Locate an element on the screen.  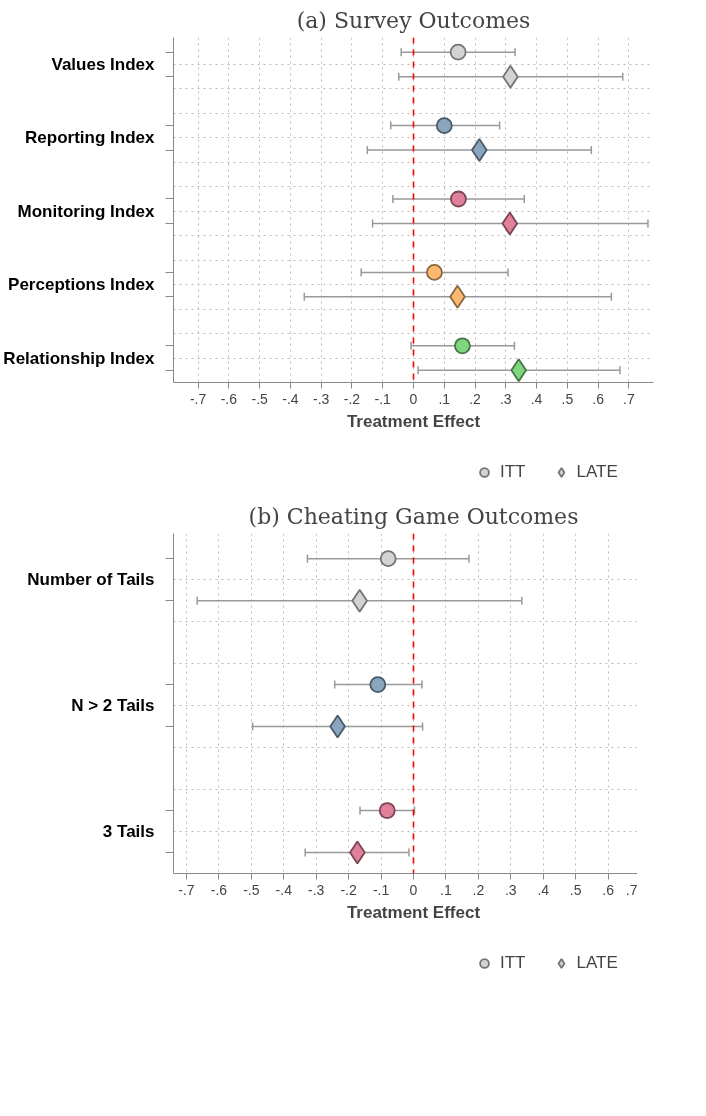
y-tick-label: N > 2 Tails is located at coordinates (113, 706).